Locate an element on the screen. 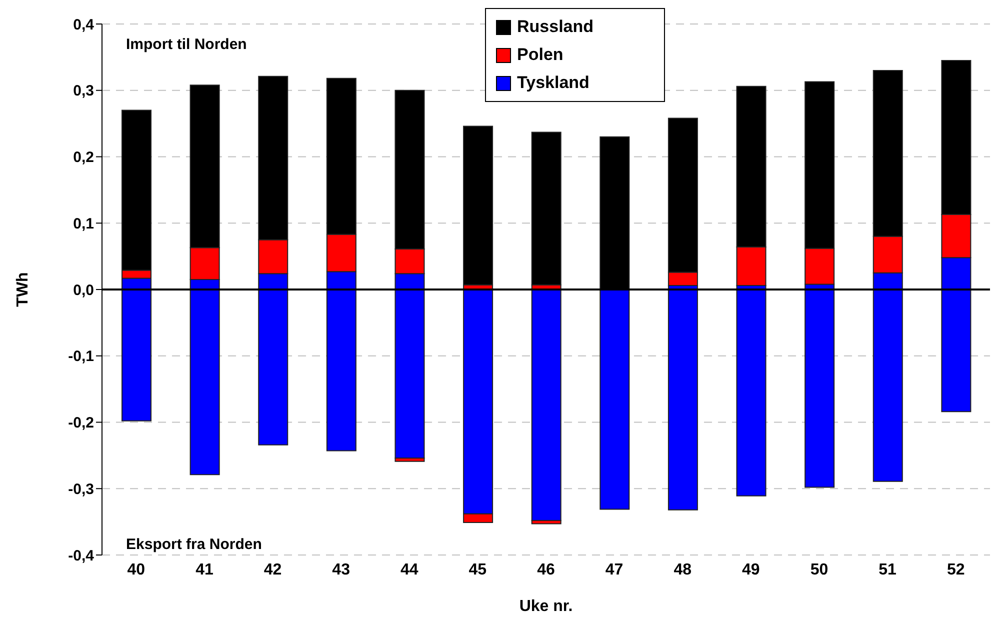 Image resolution: width=999 pixels, height=633 pixels. legend-label: Polen is located at coordinates (540, 55).